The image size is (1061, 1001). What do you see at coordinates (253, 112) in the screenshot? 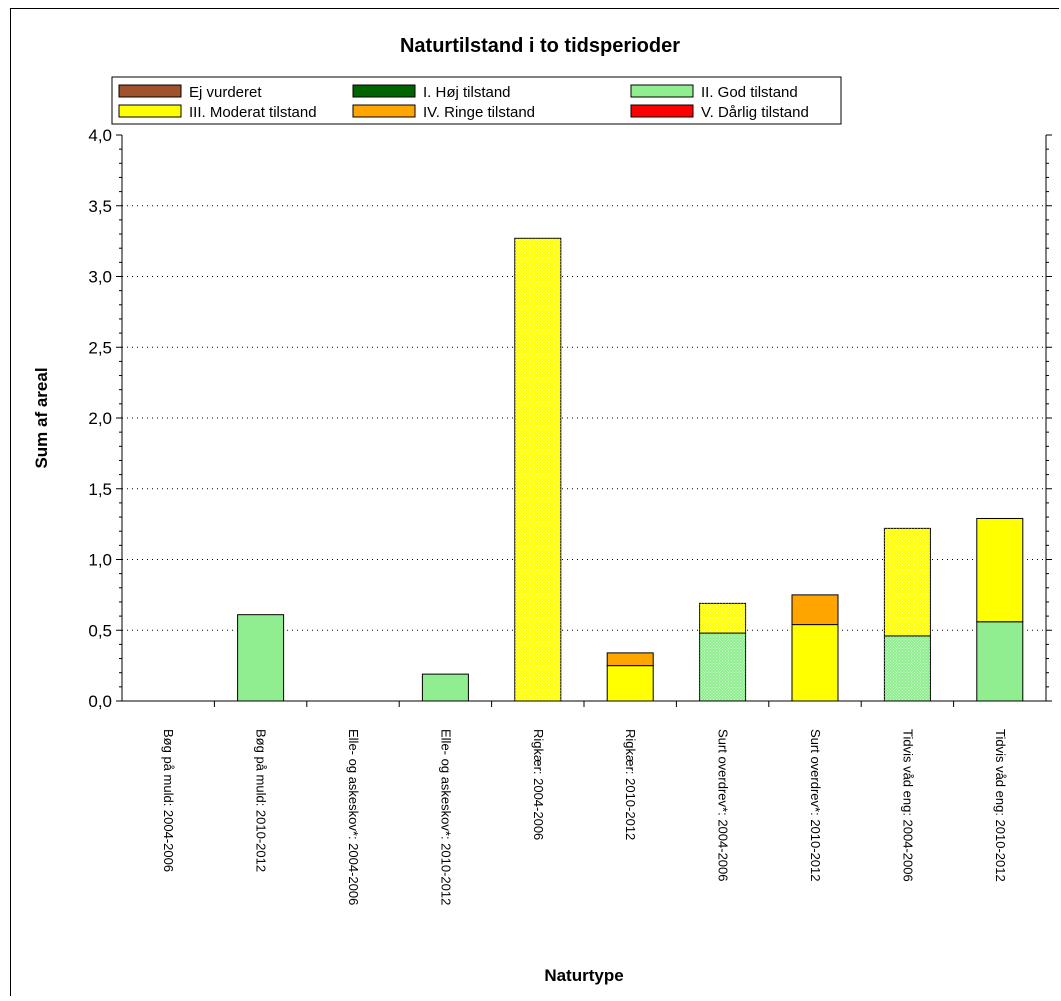
I see `legend-label: III. Moderat tilstand` at bounding box center [253, 112].